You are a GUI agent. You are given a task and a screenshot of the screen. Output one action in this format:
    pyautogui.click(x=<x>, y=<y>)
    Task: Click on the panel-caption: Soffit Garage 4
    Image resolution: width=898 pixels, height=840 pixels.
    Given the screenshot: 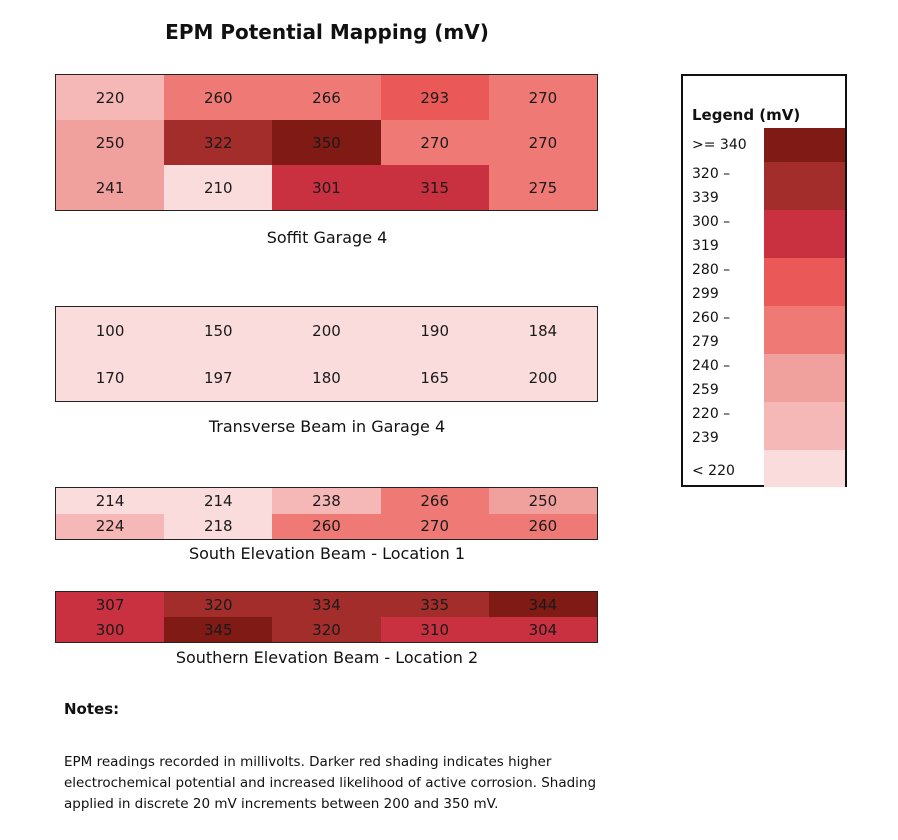 What is the action you would take?
    pyautogui.click(x=327, y=237)
    